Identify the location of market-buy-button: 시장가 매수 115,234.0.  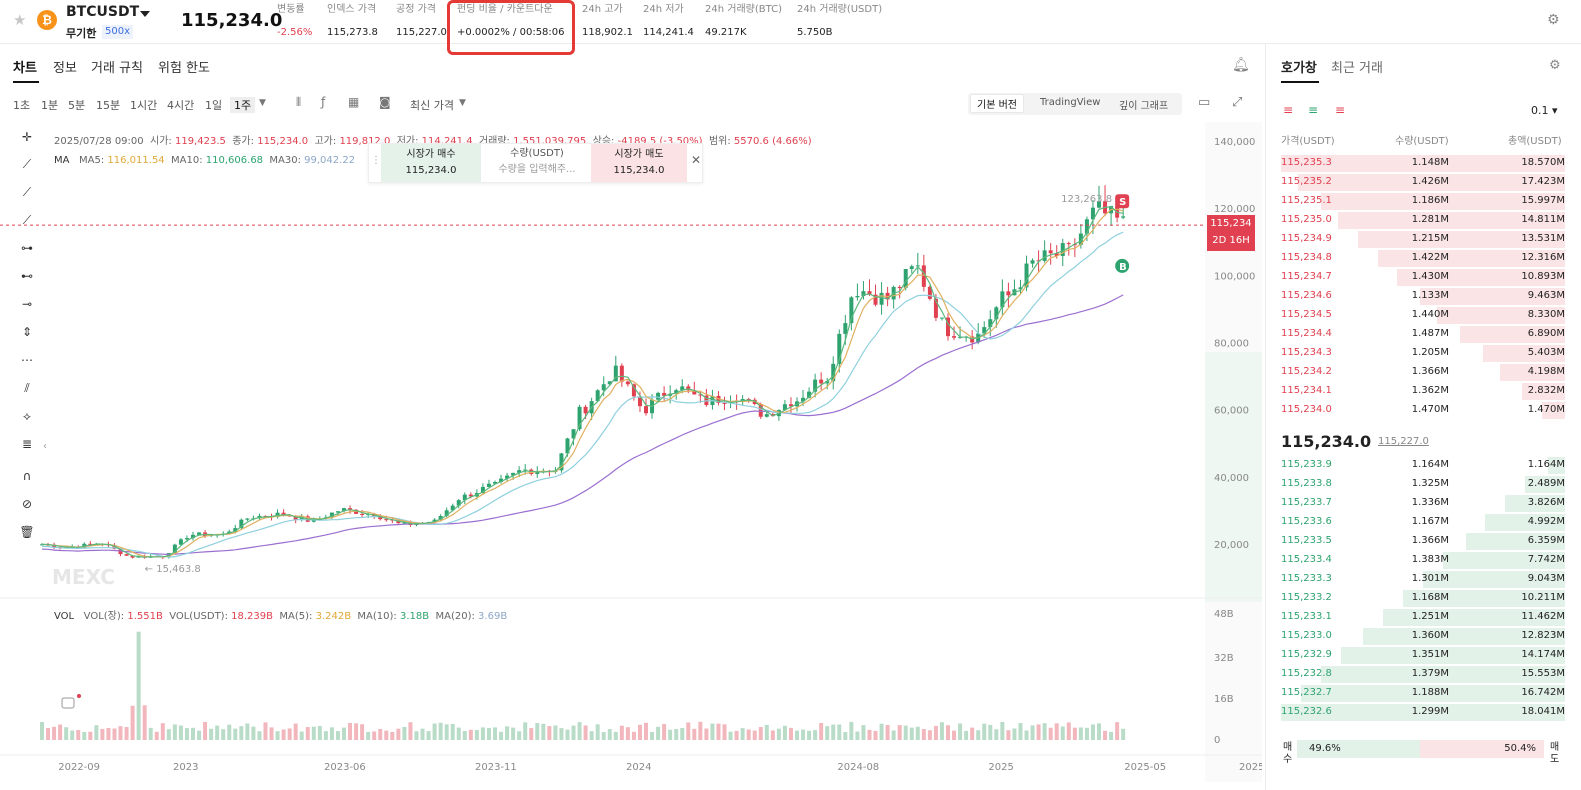
(431, 163).